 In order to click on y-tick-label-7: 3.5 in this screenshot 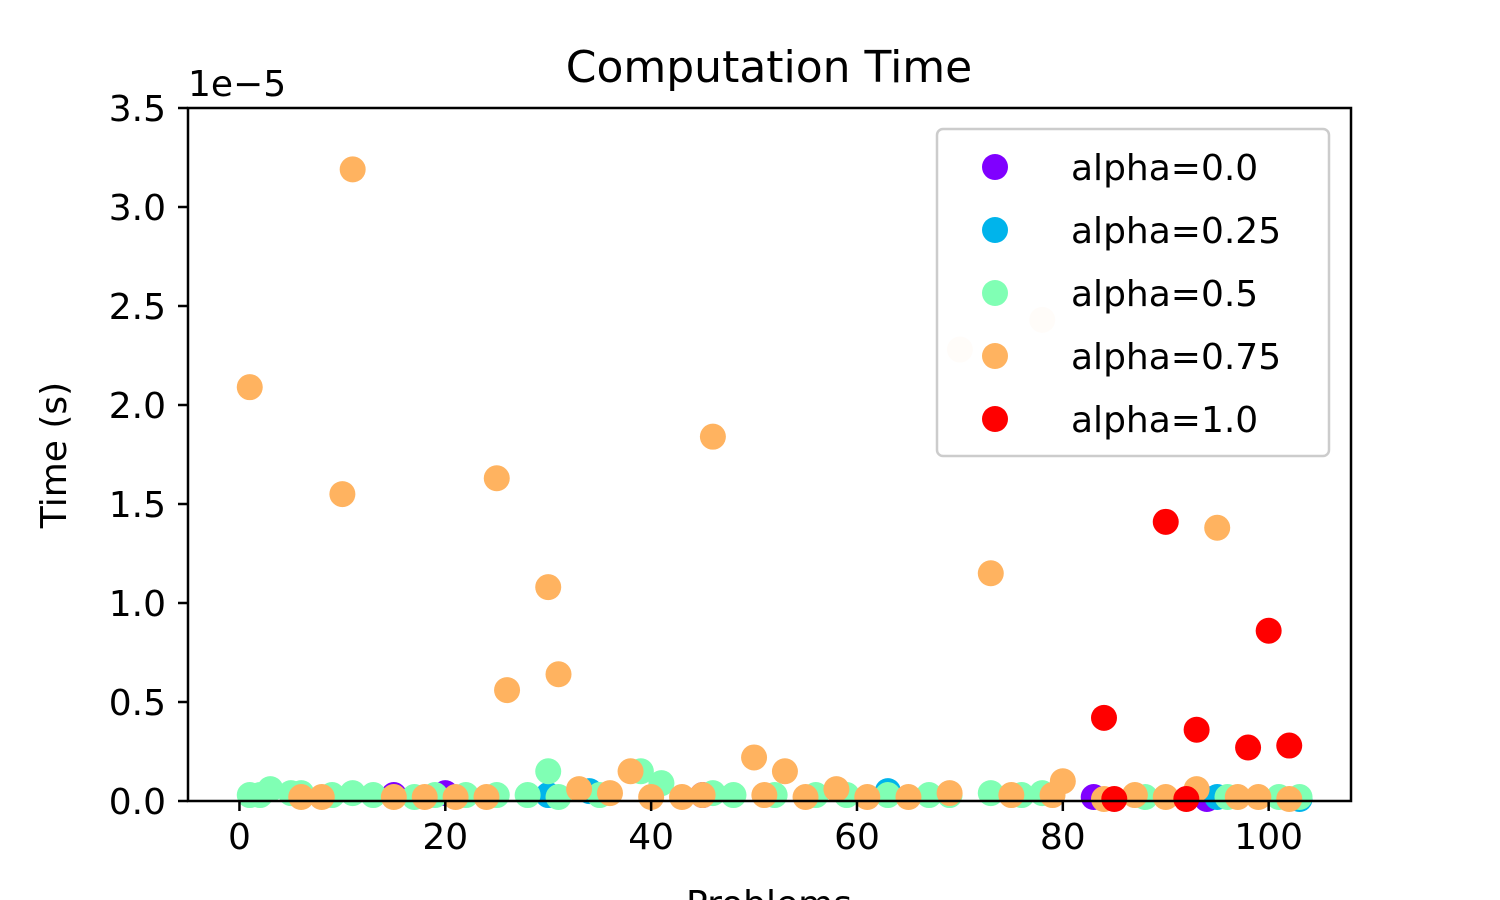, I will do `click(137, 109)`.